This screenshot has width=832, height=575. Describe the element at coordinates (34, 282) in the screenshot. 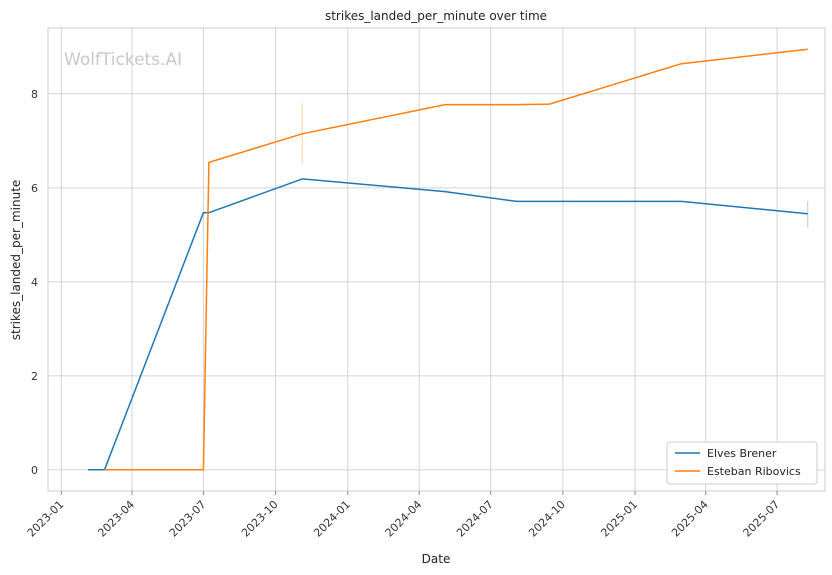

I see `y-tick-label: 4` at that location.